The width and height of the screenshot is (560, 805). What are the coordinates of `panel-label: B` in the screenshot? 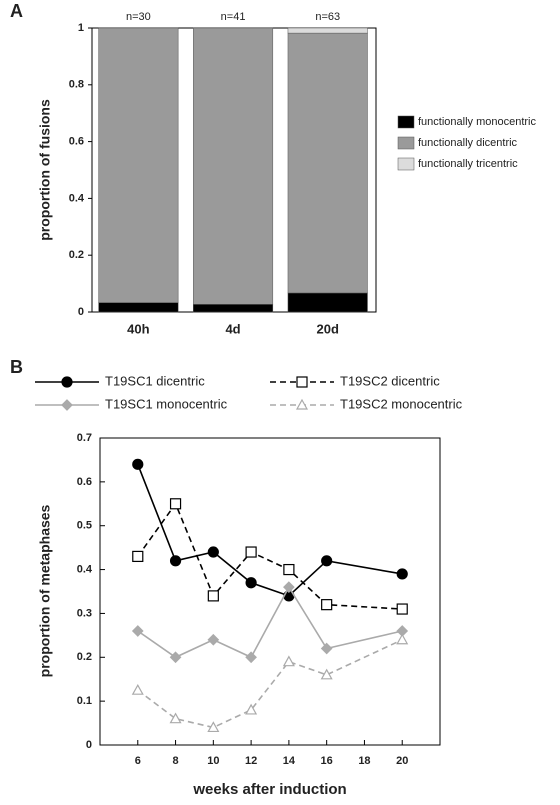 It's located at (16, 367).